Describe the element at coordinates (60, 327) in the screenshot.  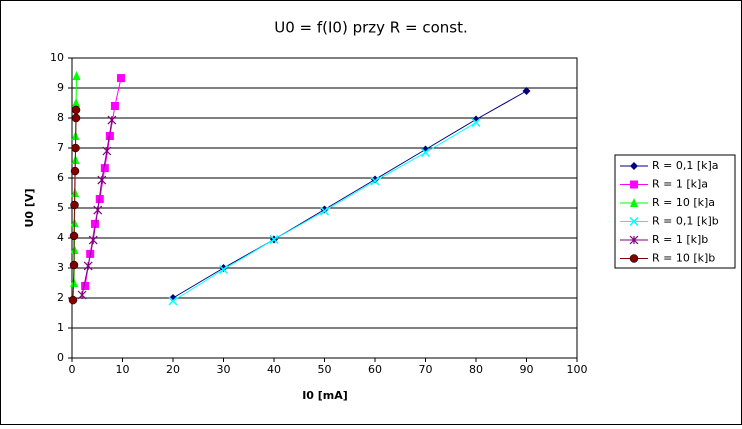
I see `y-tick-label: 1` at that location.